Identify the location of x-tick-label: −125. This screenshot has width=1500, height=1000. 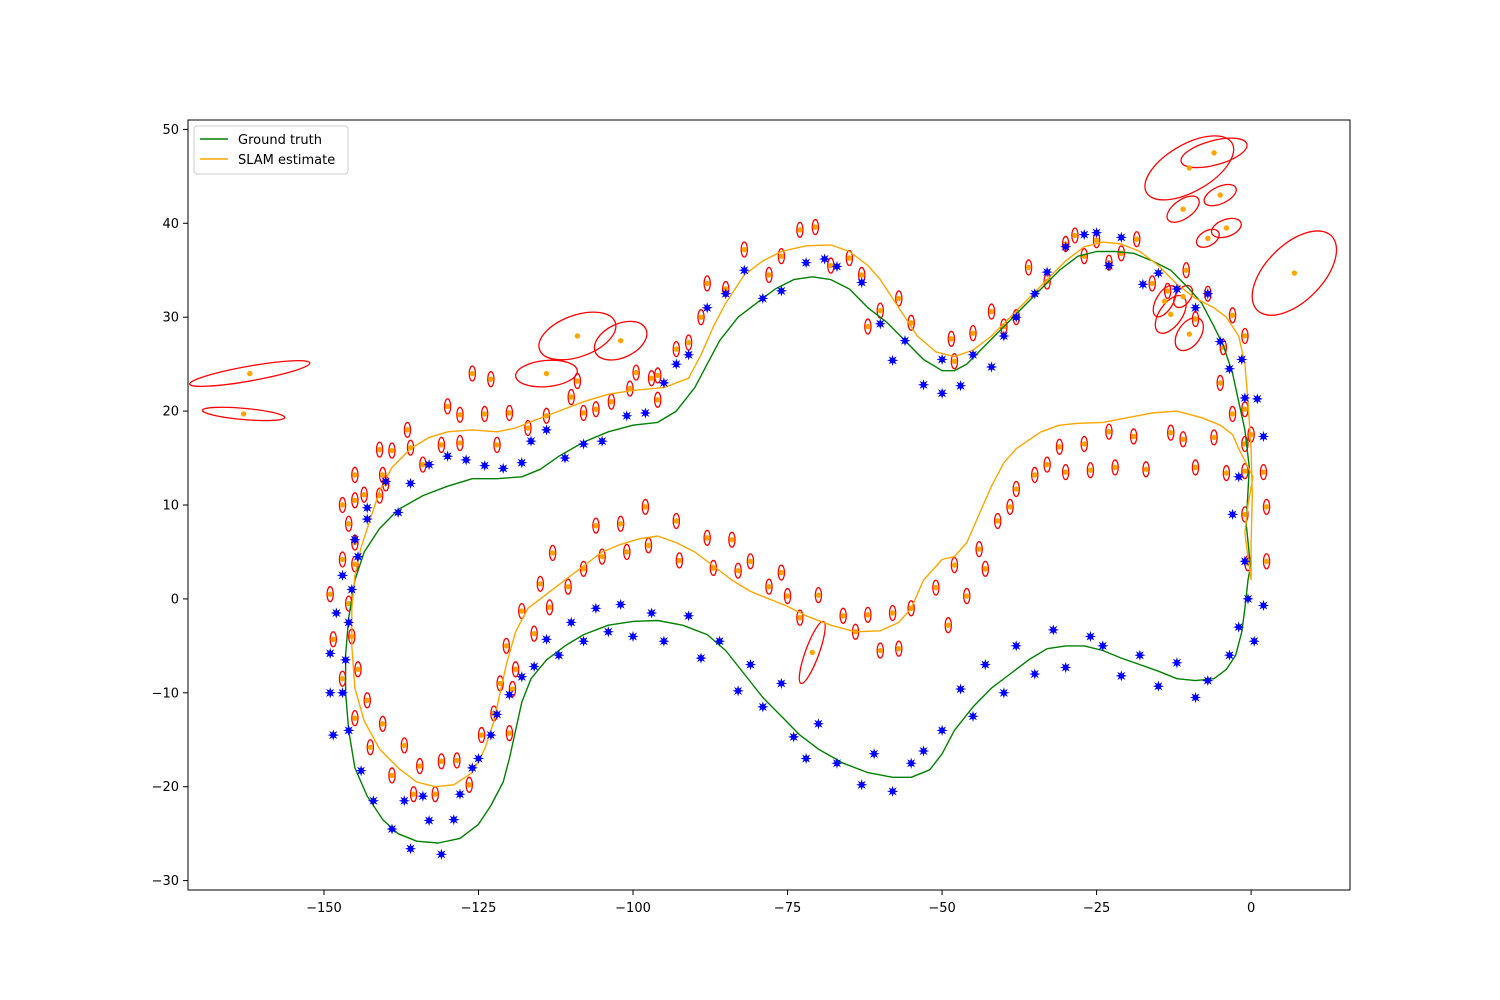
(479, 908).